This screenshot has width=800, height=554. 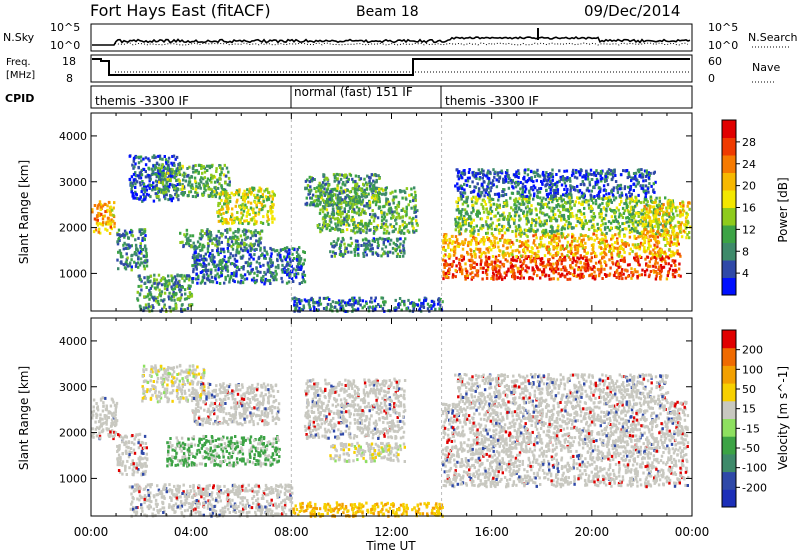 What do you see at coordinates (745, 251) in the screenshot?
I see `colorbar-tick-label: 8` at bounding box center [745, 251].